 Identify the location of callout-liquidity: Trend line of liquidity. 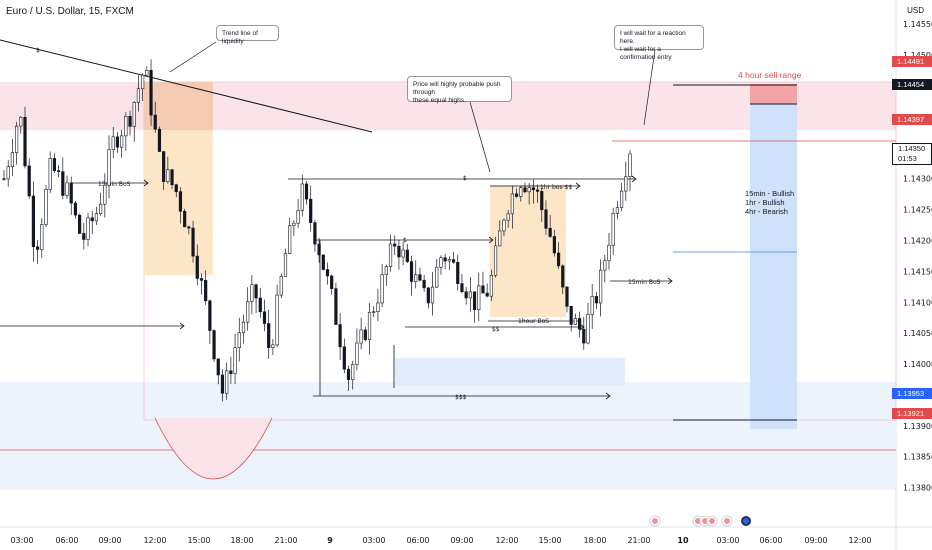
(247, 35).